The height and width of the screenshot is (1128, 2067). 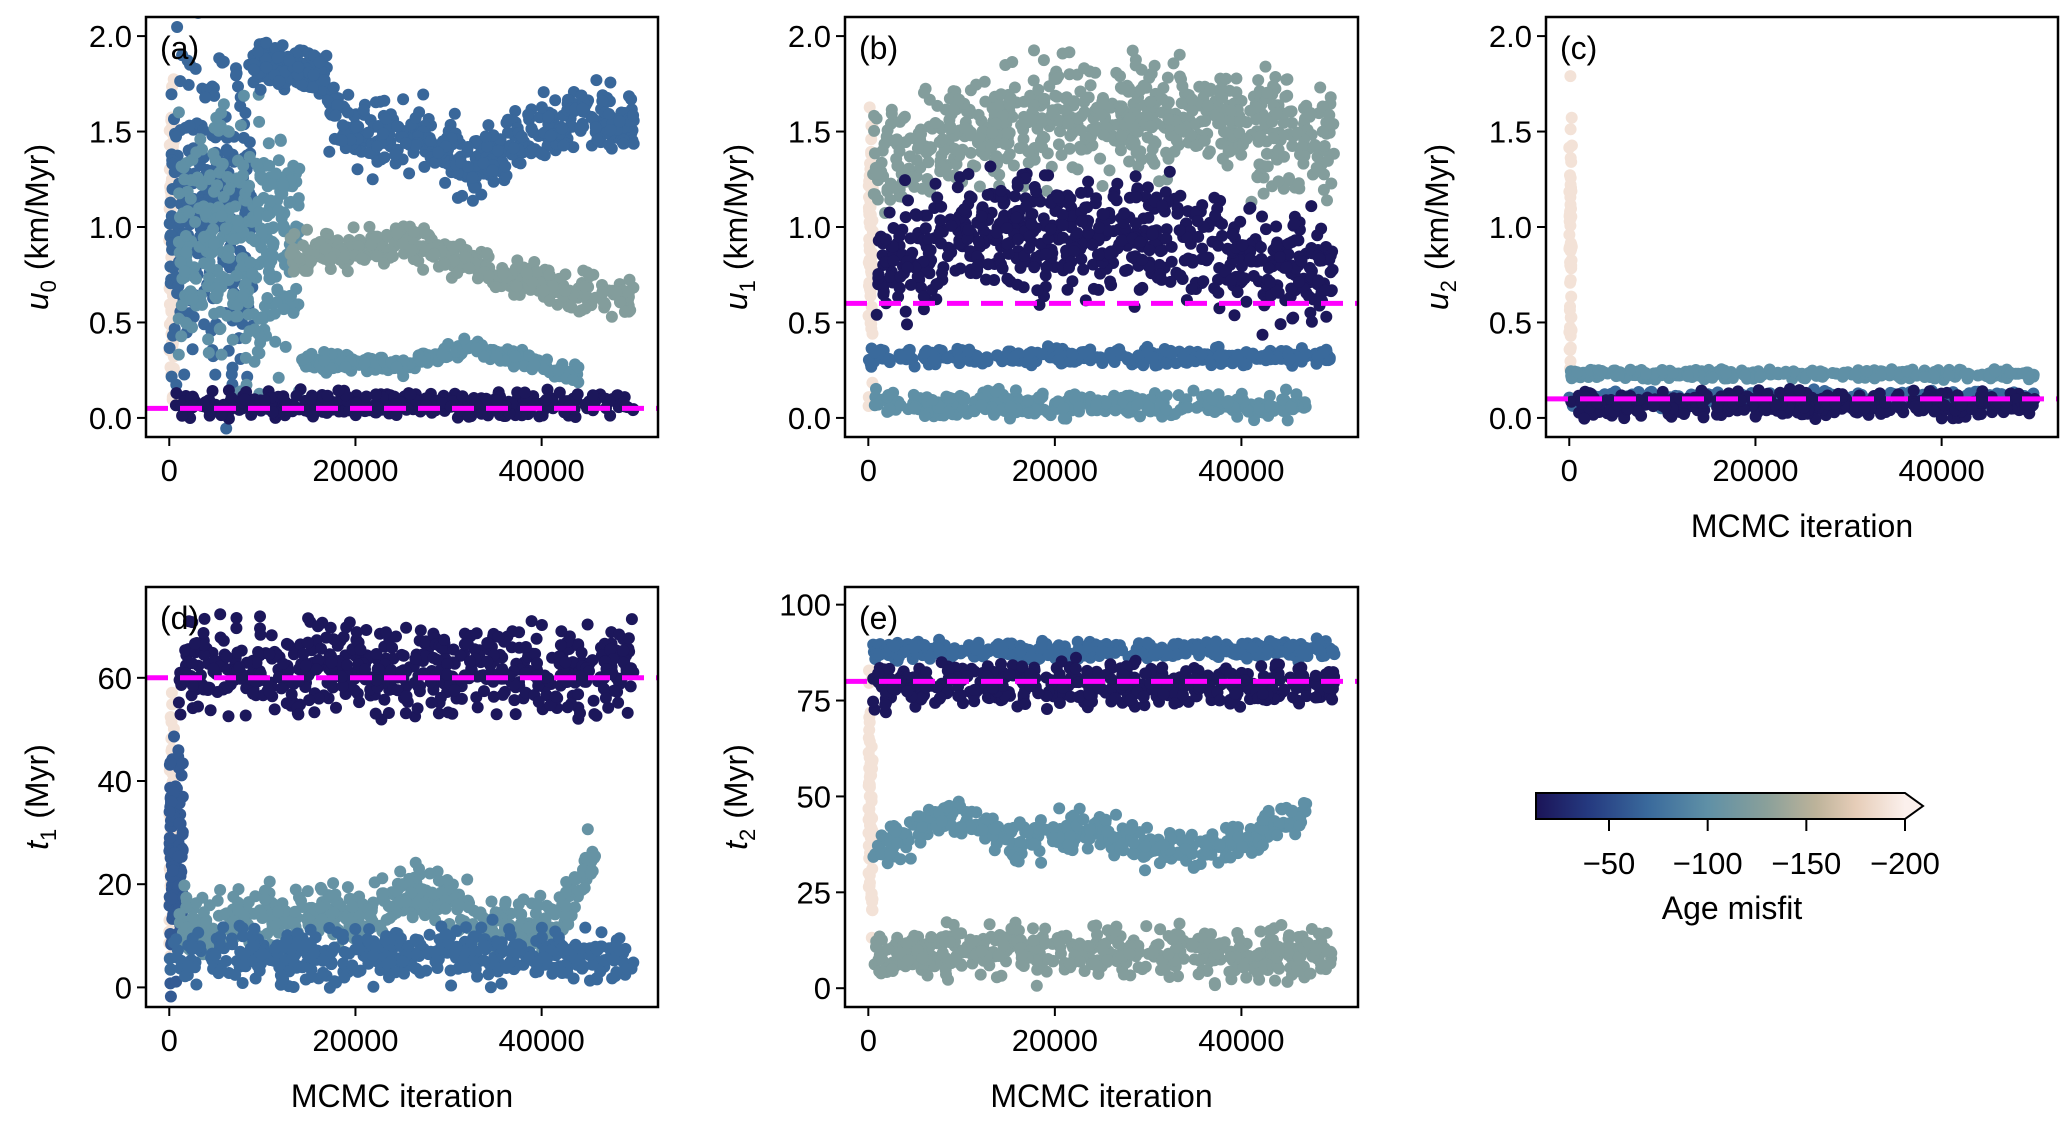 I want to click on x-tick-label: 0, so click(x=169, y=470).